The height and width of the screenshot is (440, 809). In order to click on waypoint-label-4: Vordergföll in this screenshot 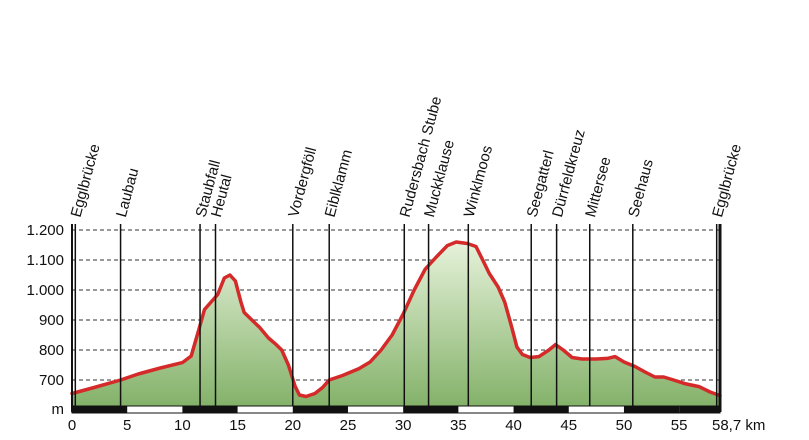, I will do `click(302, 182)`.